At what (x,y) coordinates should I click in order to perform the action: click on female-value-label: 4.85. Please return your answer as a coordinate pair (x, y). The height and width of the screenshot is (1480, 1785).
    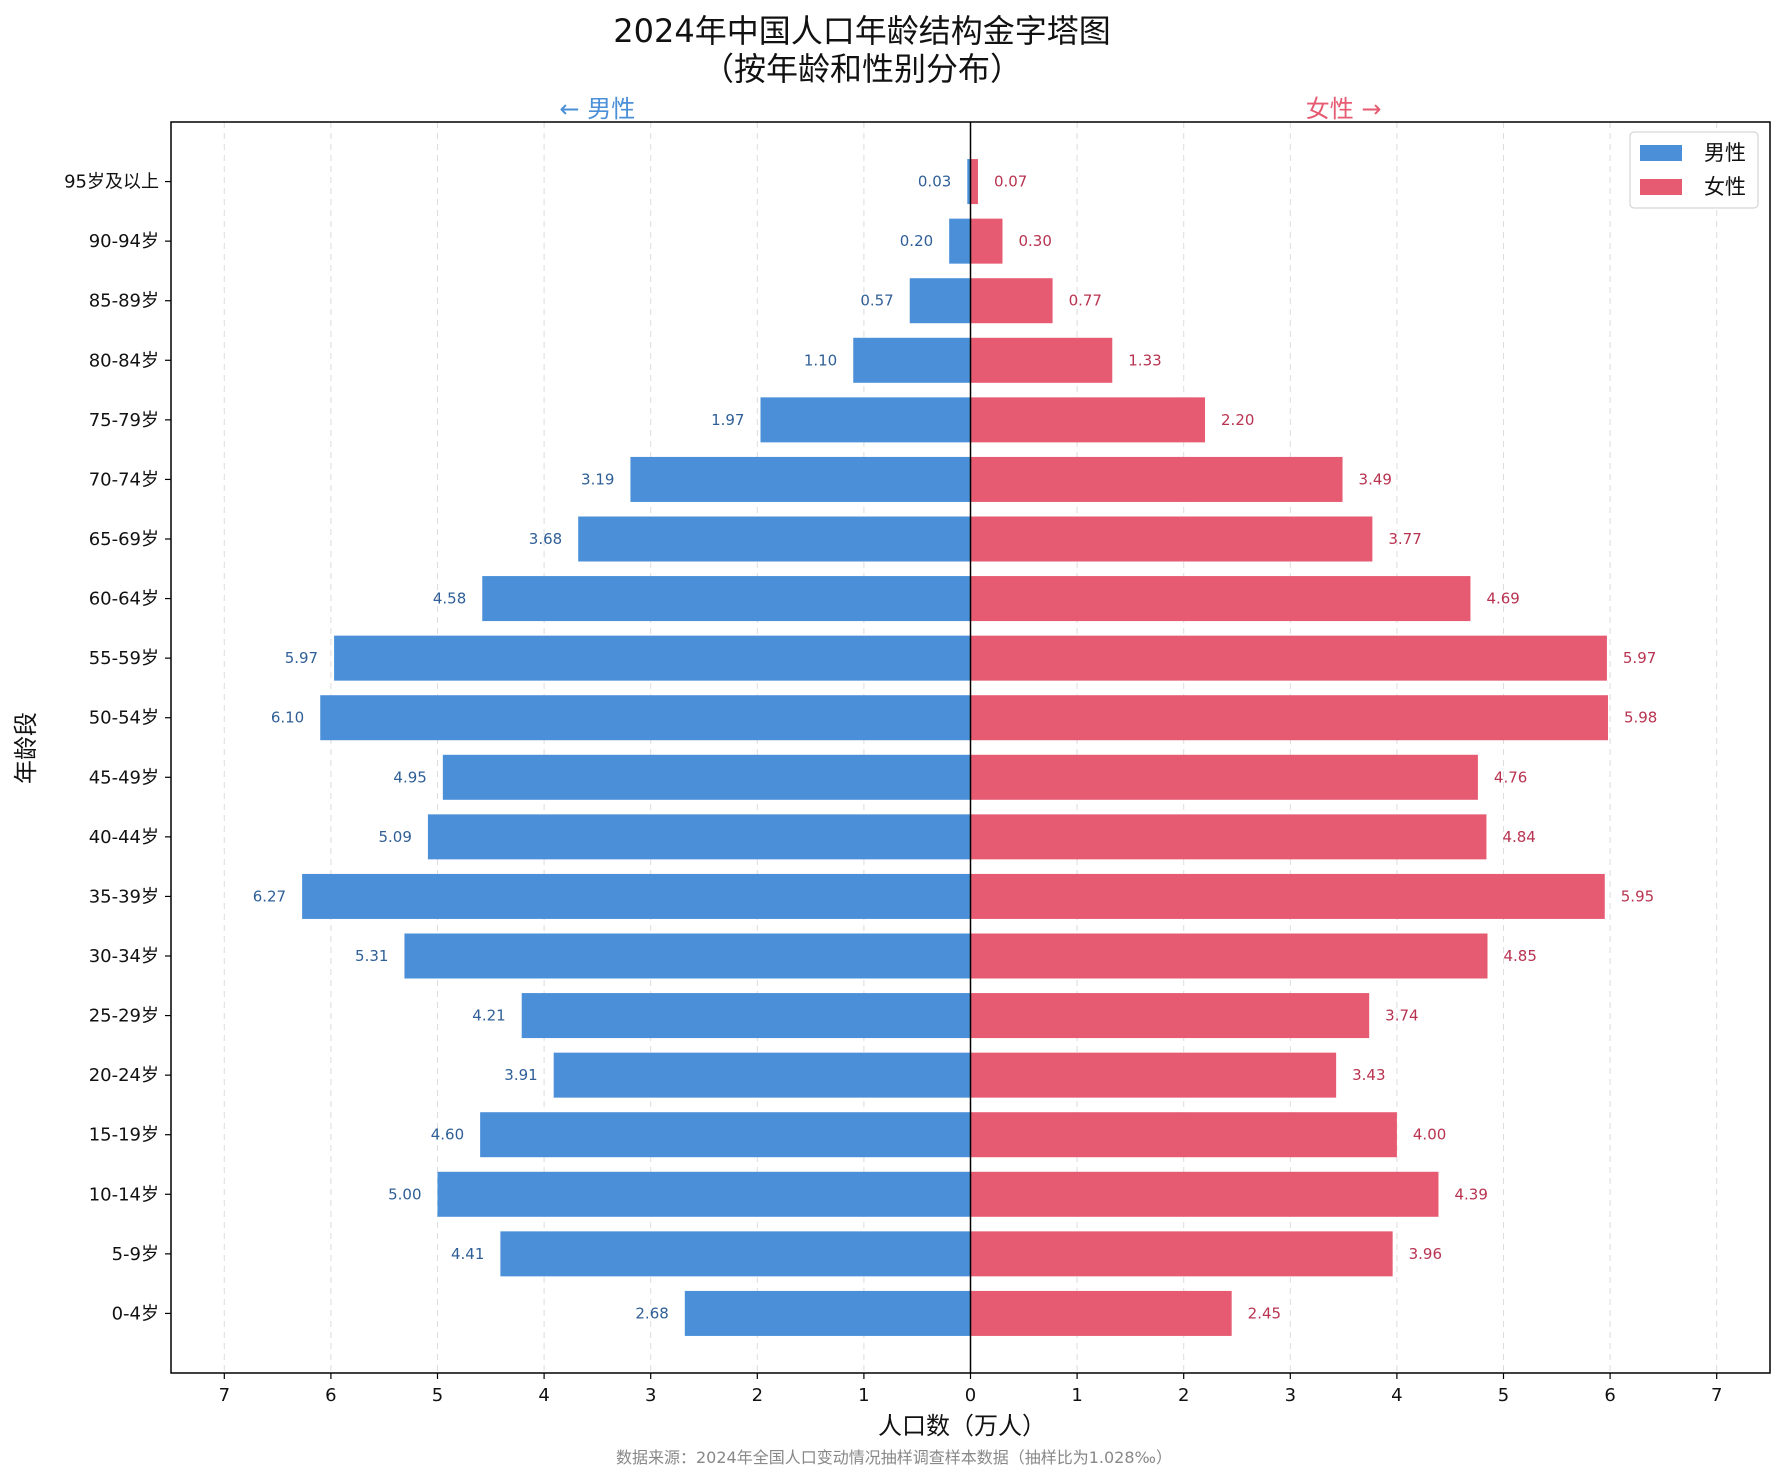
    Looking at the image, I should click on (1520, 956).